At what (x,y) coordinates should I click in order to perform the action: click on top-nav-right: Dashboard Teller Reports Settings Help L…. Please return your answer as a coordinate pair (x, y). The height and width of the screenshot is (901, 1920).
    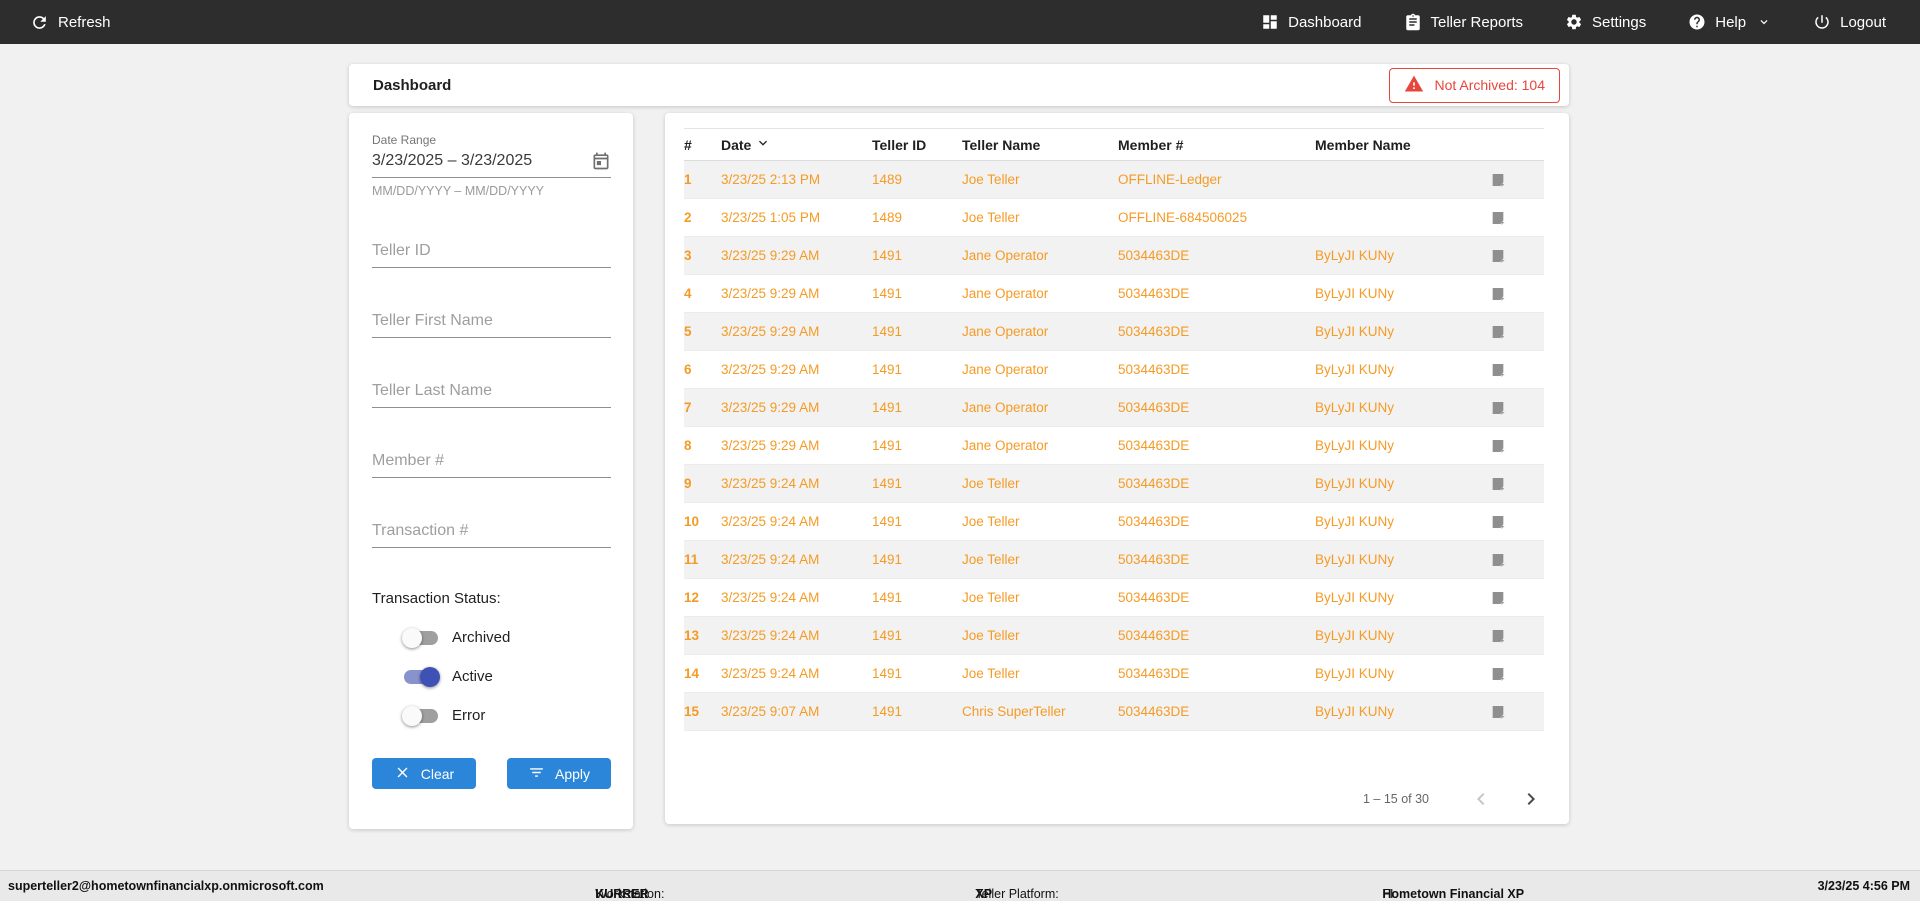
    Looking at the image, I should click on (1573, 22).